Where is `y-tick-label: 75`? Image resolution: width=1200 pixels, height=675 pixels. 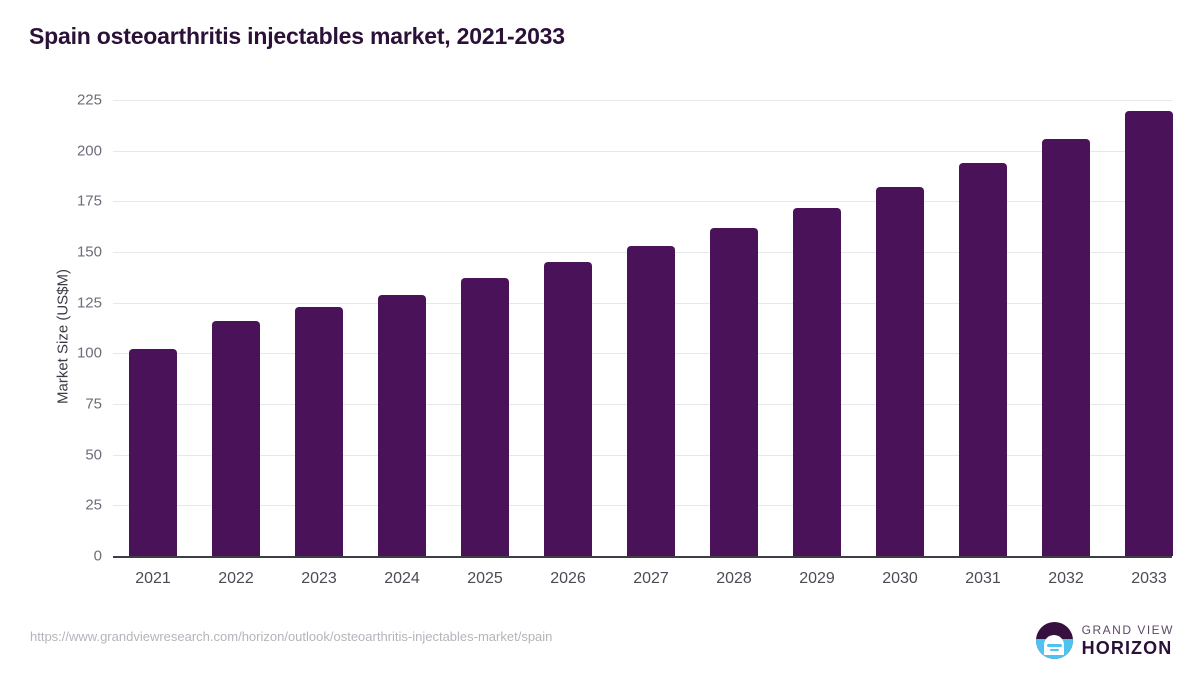 y-tick-label: 75 is located at coordinates (93, 404).